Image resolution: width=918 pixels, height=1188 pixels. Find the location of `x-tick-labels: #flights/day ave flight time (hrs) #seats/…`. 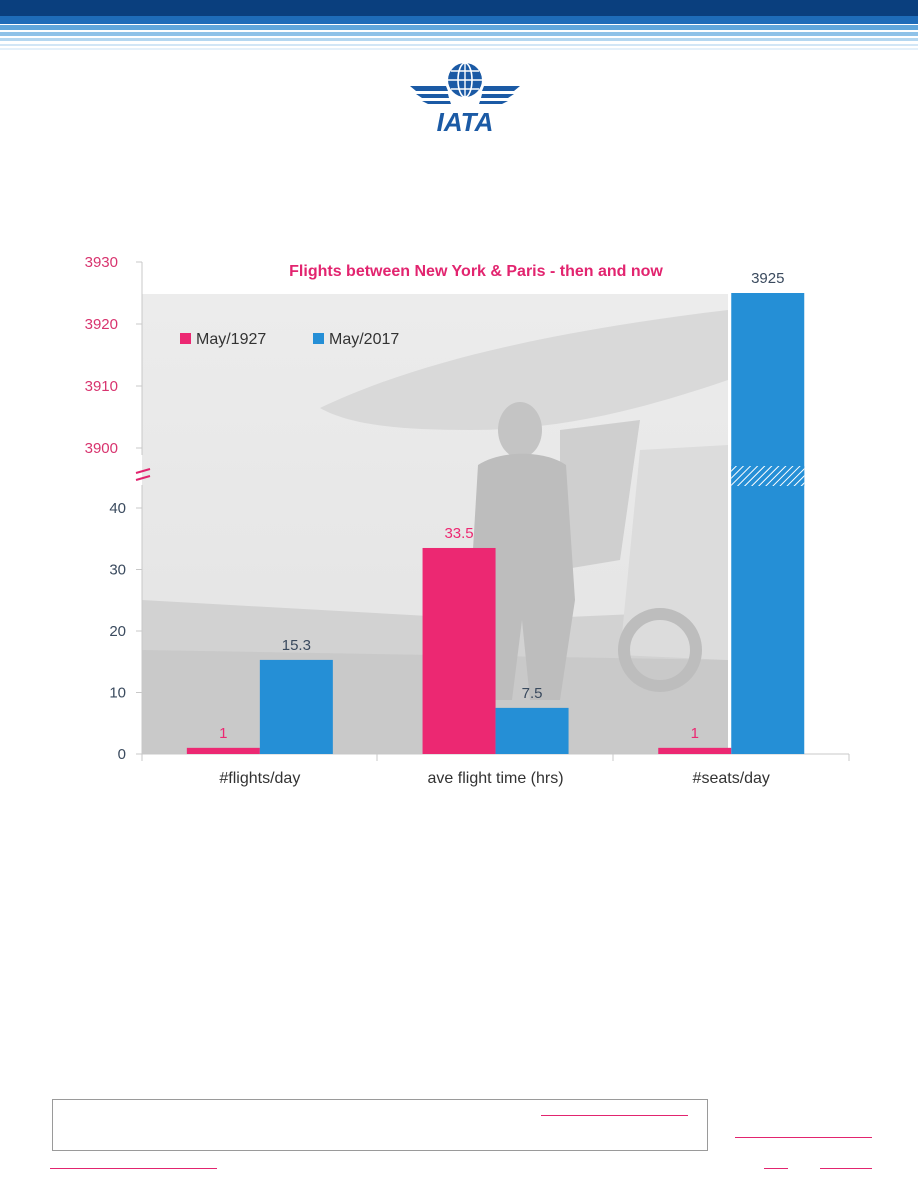

x-tick-labels: #flights/day ave flight time (hrs) #seats/… is located at coordinates (494, 778).